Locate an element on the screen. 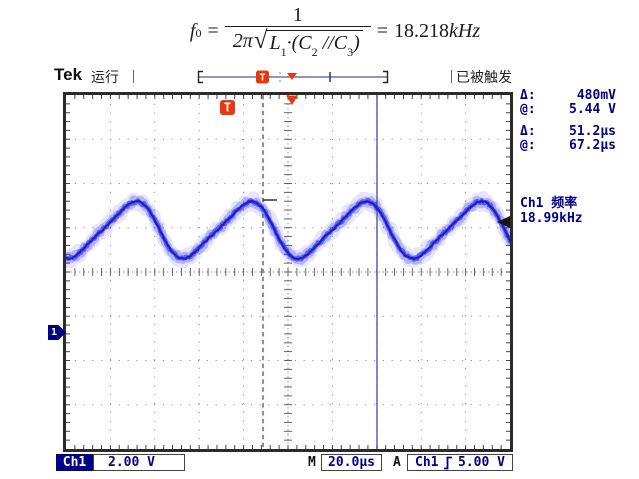 The image size is (639, 479). trigger-t-label: T is located at coordinates (262, 78).